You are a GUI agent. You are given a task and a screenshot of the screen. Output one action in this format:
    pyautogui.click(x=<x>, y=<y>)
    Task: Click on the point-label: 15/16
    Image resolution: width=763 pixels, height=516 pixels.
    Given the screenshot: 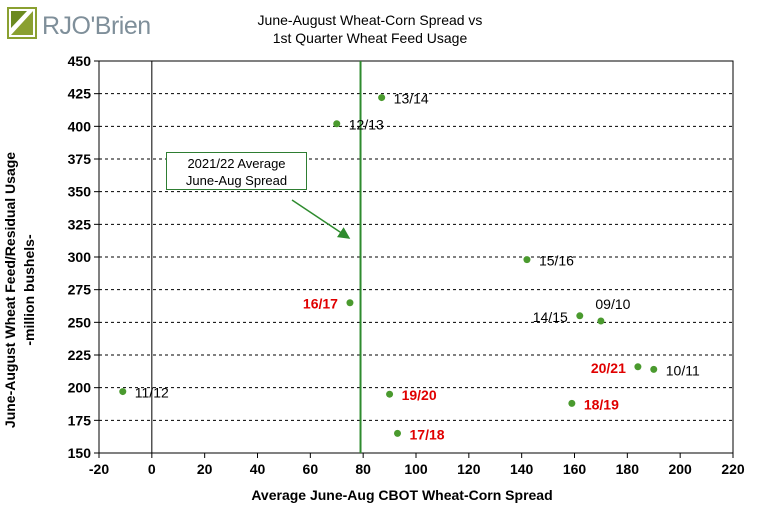 What is the action you would take?
    pyautogui.click(x=556, y=261)
    